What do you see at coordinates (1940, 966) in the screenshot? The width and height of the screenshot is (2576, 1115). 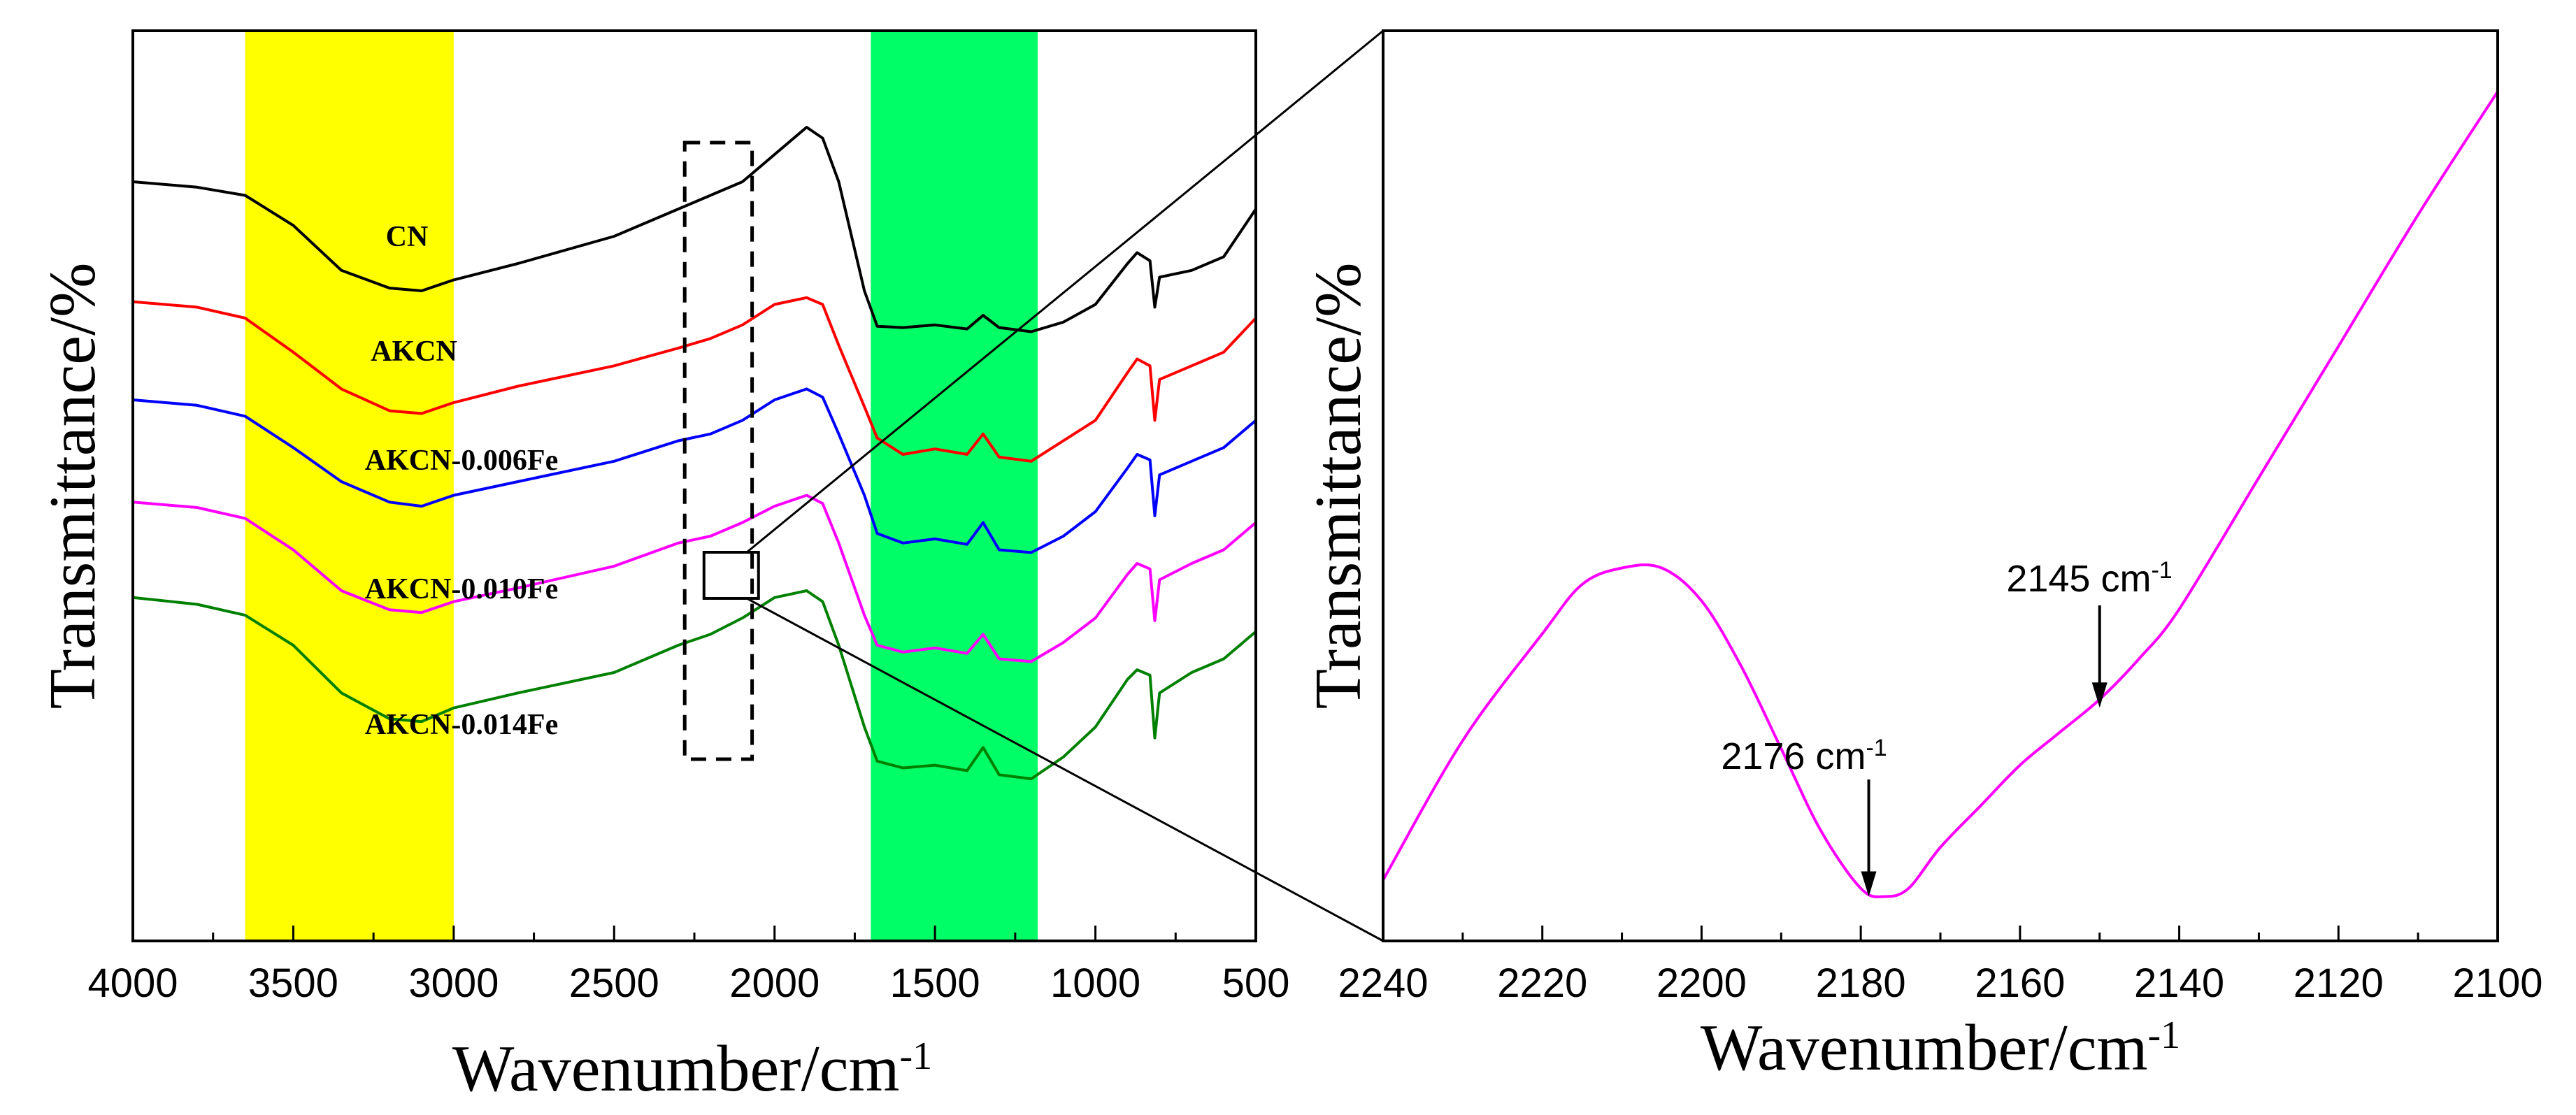 I see `right-x-ticks: 2240 2220 2200 2180 2160 2140 2120 2100` at bounding box center [1940, 966].